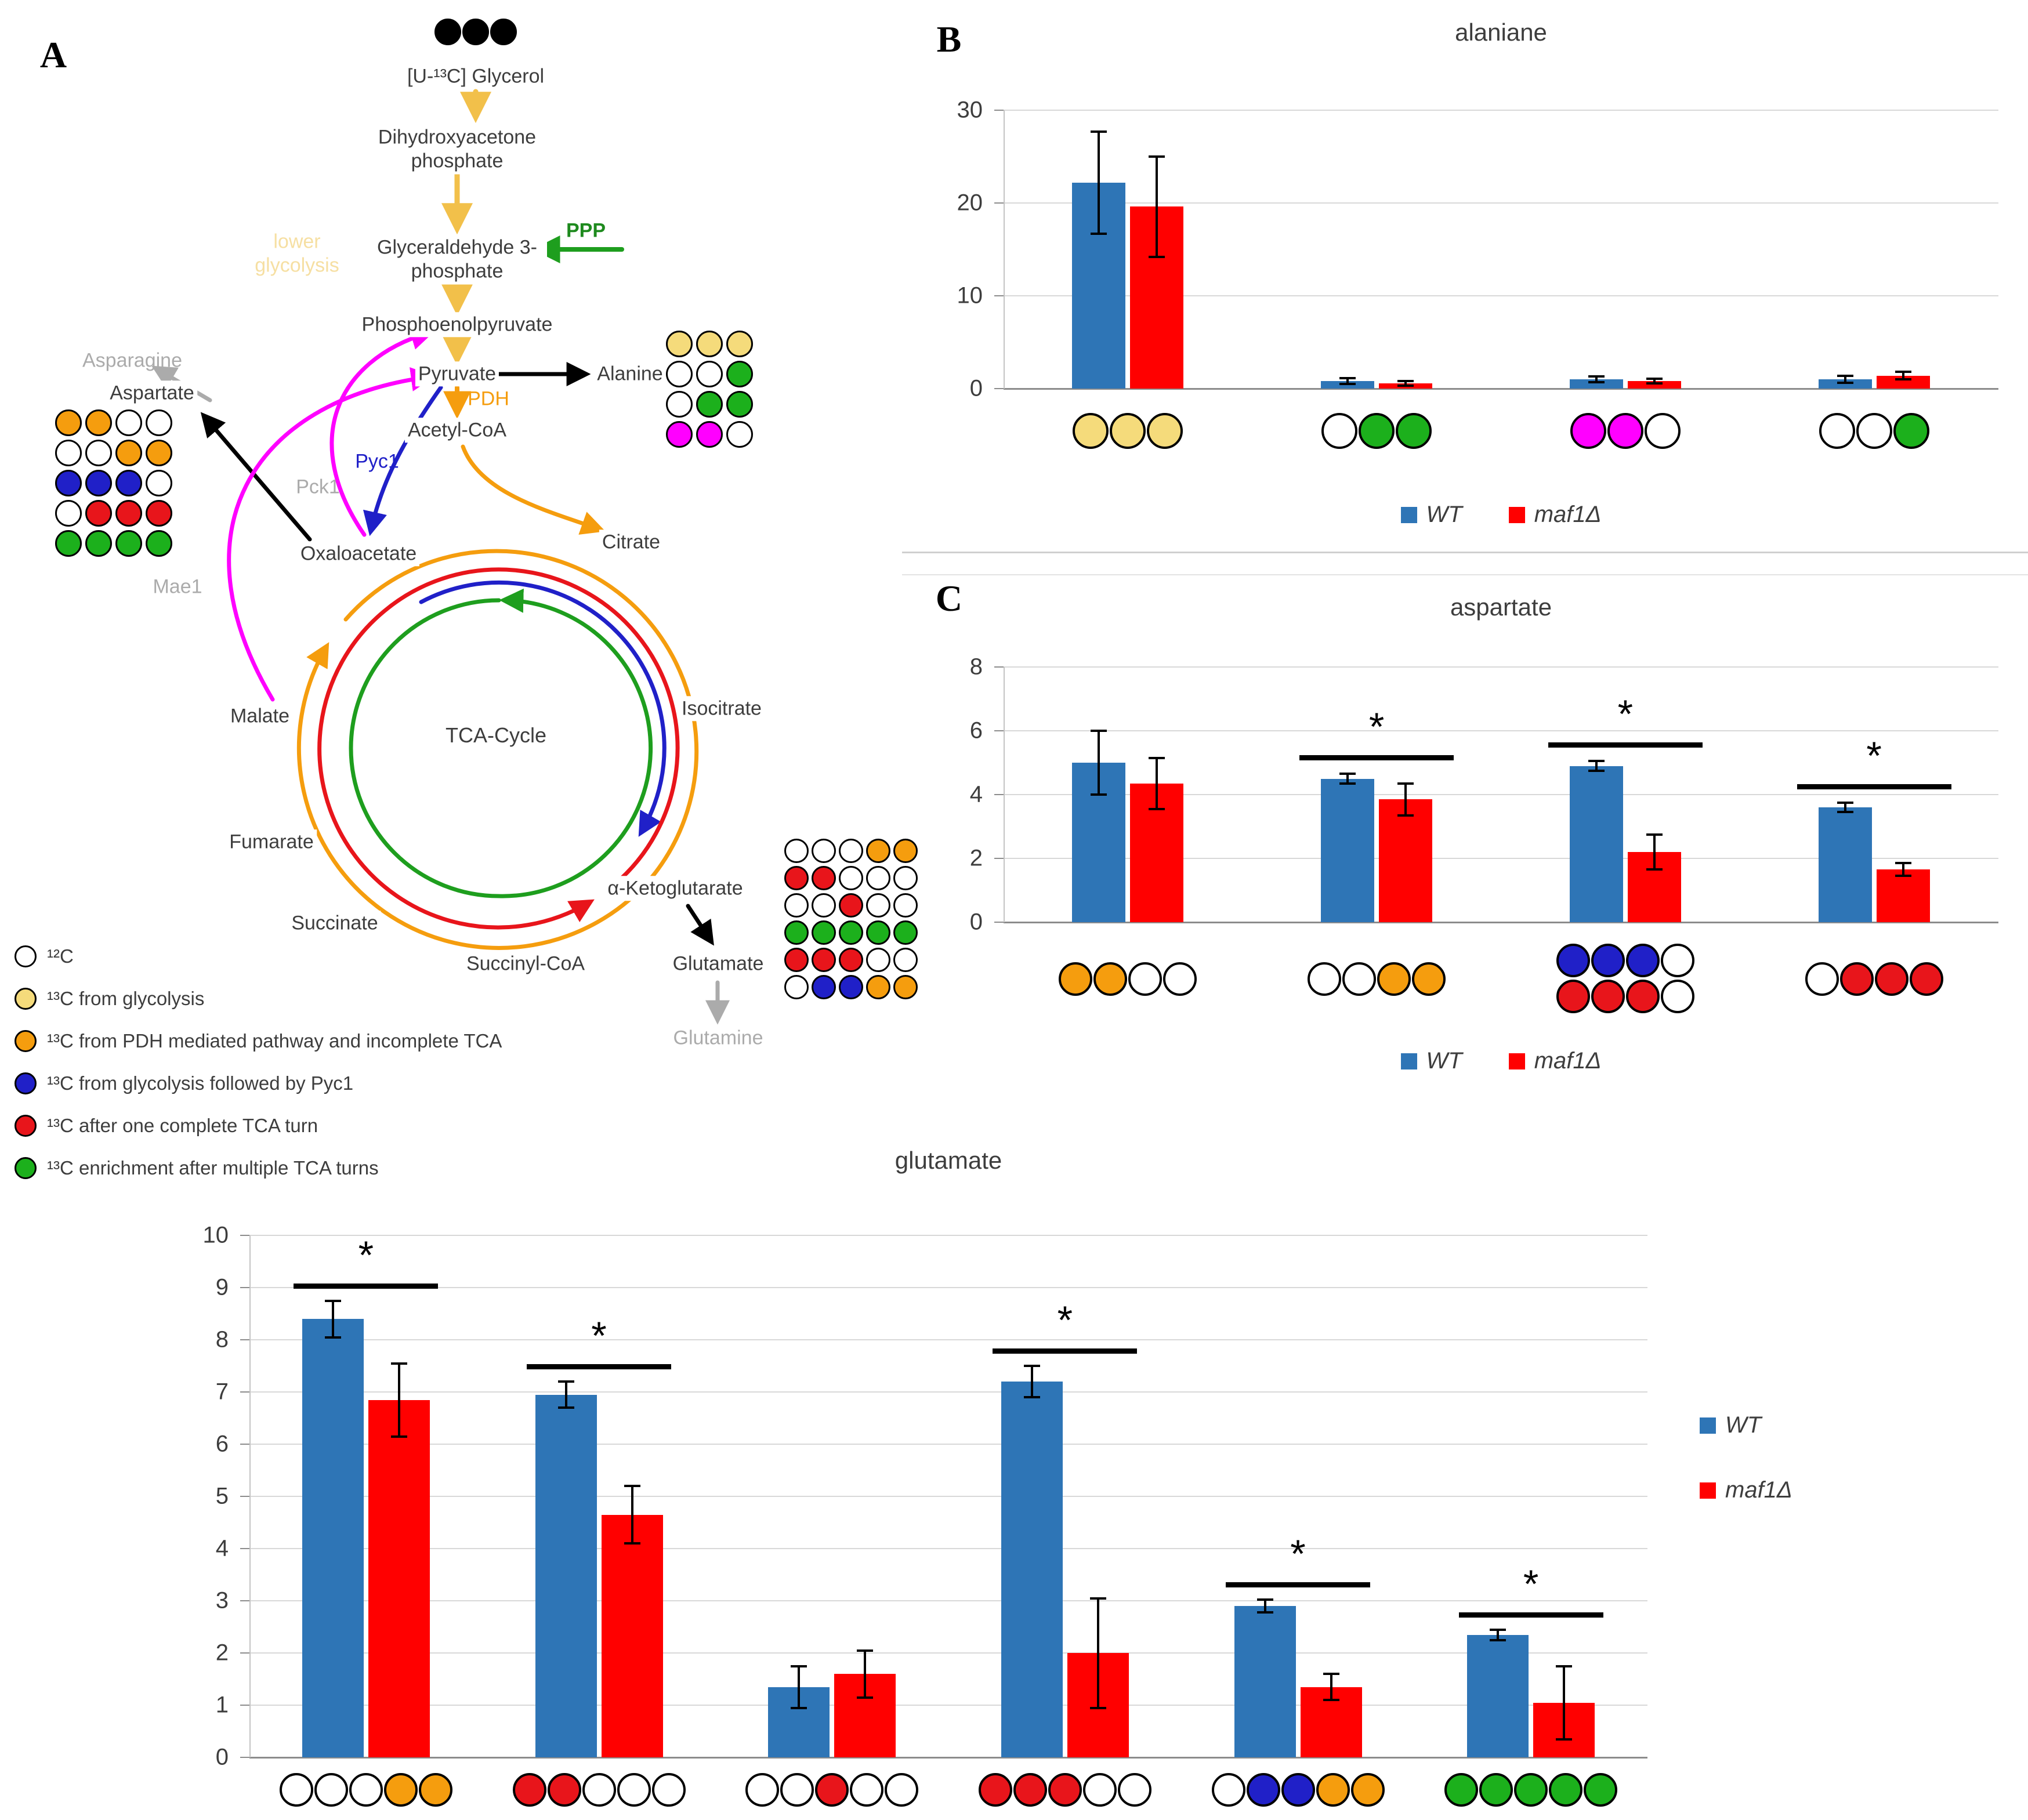 The width and height of the screenshot is (2028, 1820). I want to click on tick-label: 8, so click(222, 1339).